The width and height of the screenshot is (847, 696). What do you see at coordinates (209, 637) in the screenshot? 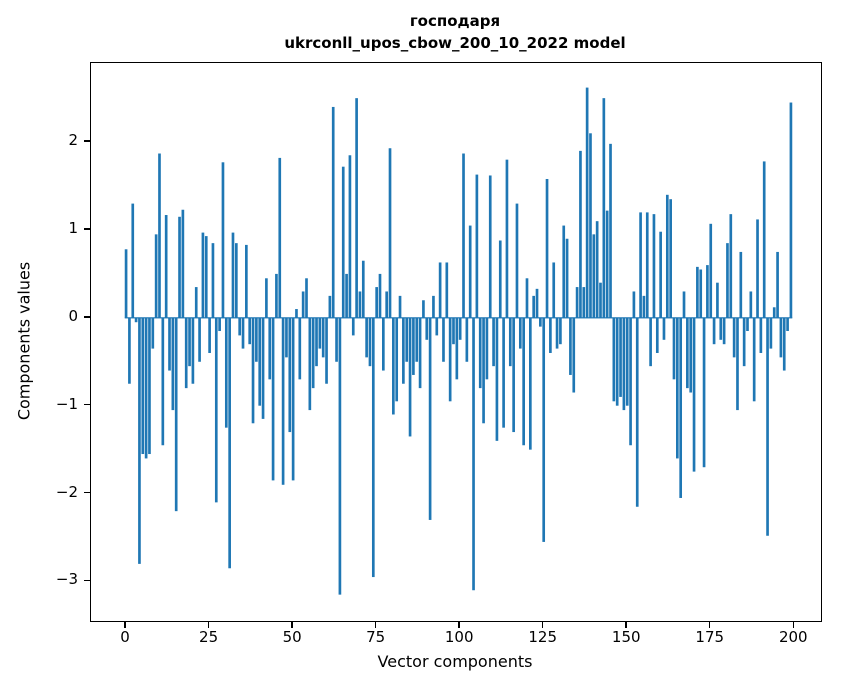
I see `x-tick-label: 25` at bounding box center [209, 637].